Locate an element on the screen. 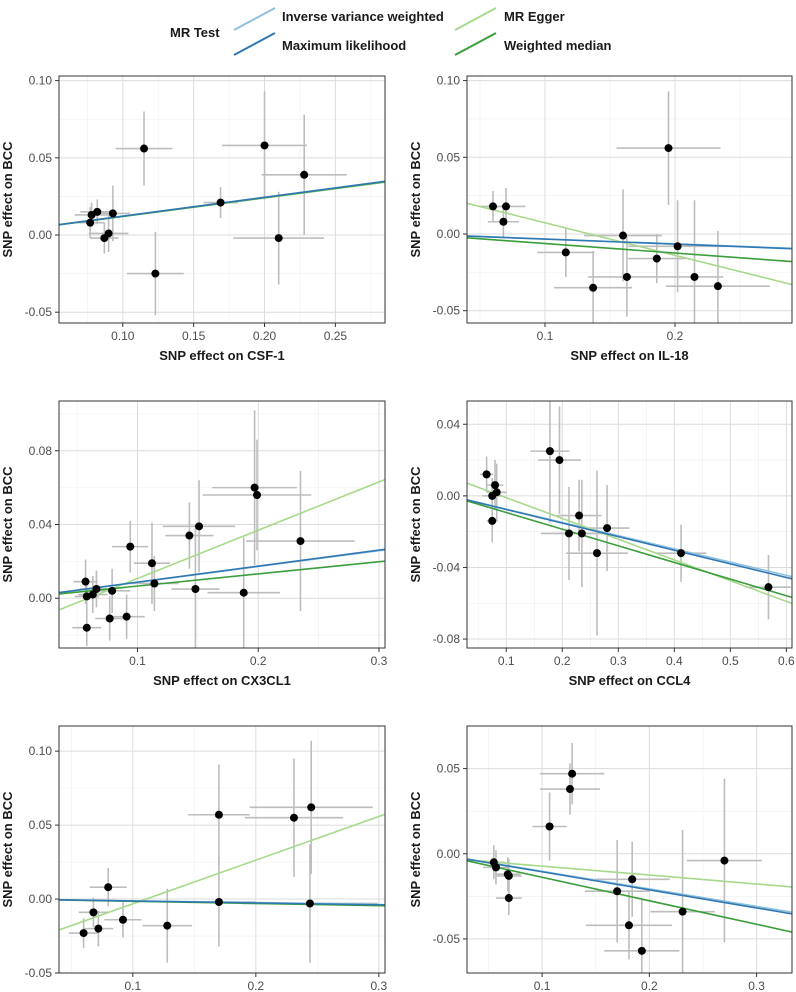 Image resolution: width=796 pixels, height=992 pixels. legend-entry-wm: Weighted median is located at coordinates (532, 44).